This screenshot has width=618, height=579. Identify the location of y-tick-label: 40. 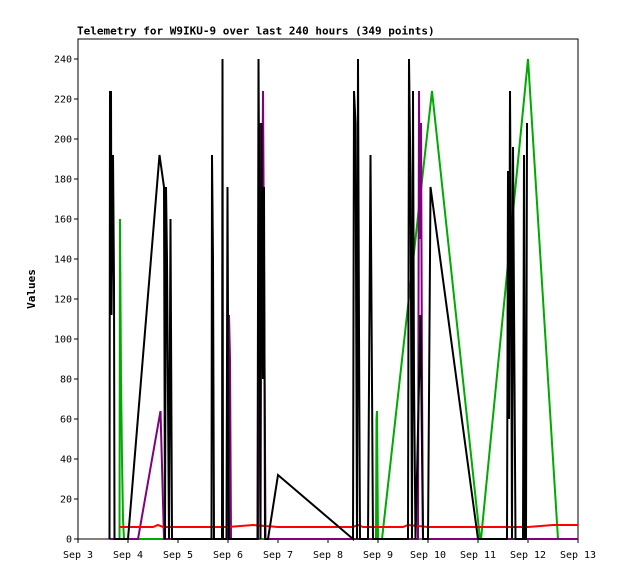
(66, 460).